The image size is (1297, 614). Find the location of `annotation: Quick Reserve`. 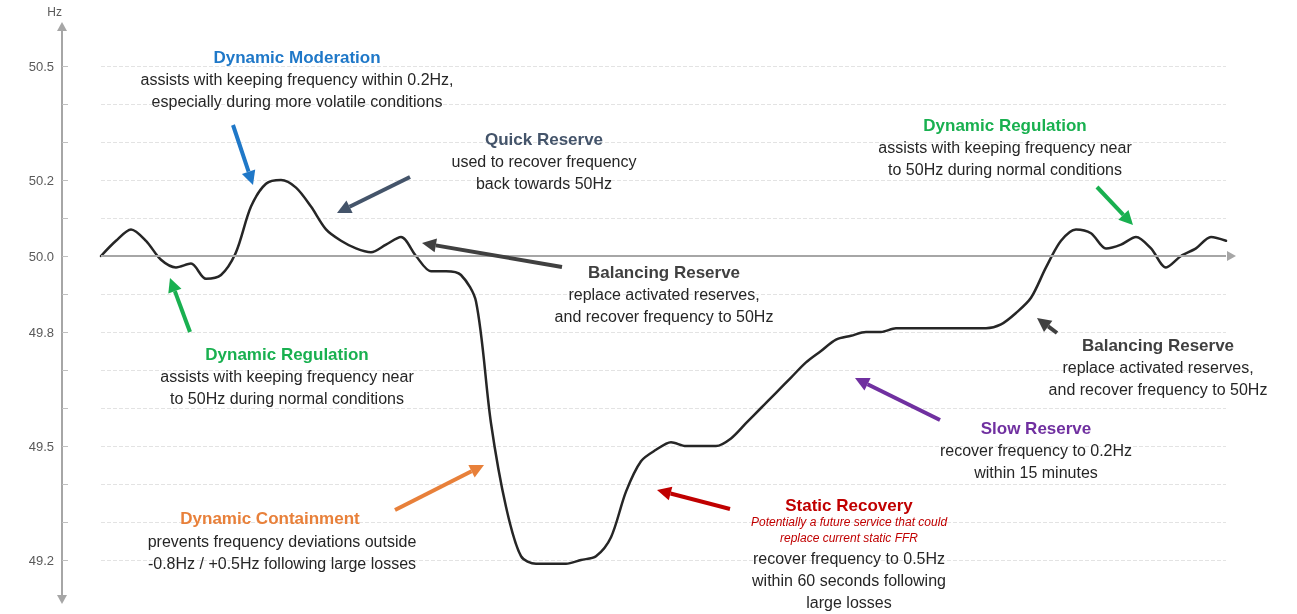

annotation: Quick Reserve is located at coordinates (544, 139).